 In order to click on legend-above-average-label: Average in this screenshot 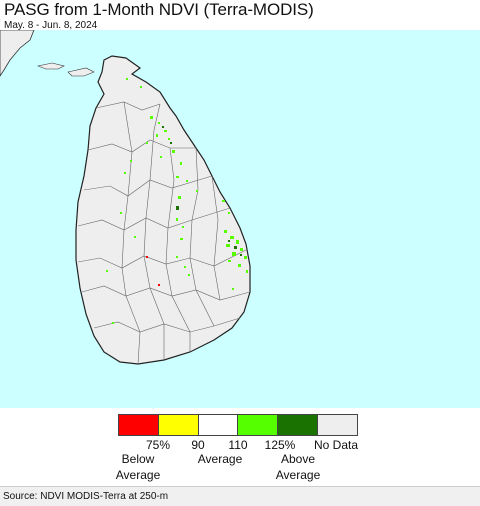, I will do `click(298, 475)`.